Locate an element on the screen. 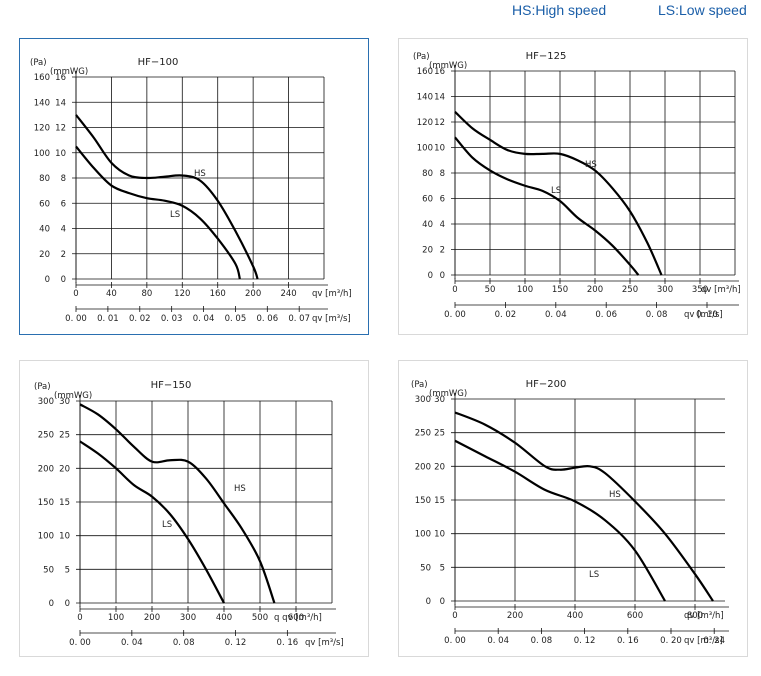 This screenshot has height=676, width=761. mmwg-tick-label: 4 is located at coordinates (63, 230).